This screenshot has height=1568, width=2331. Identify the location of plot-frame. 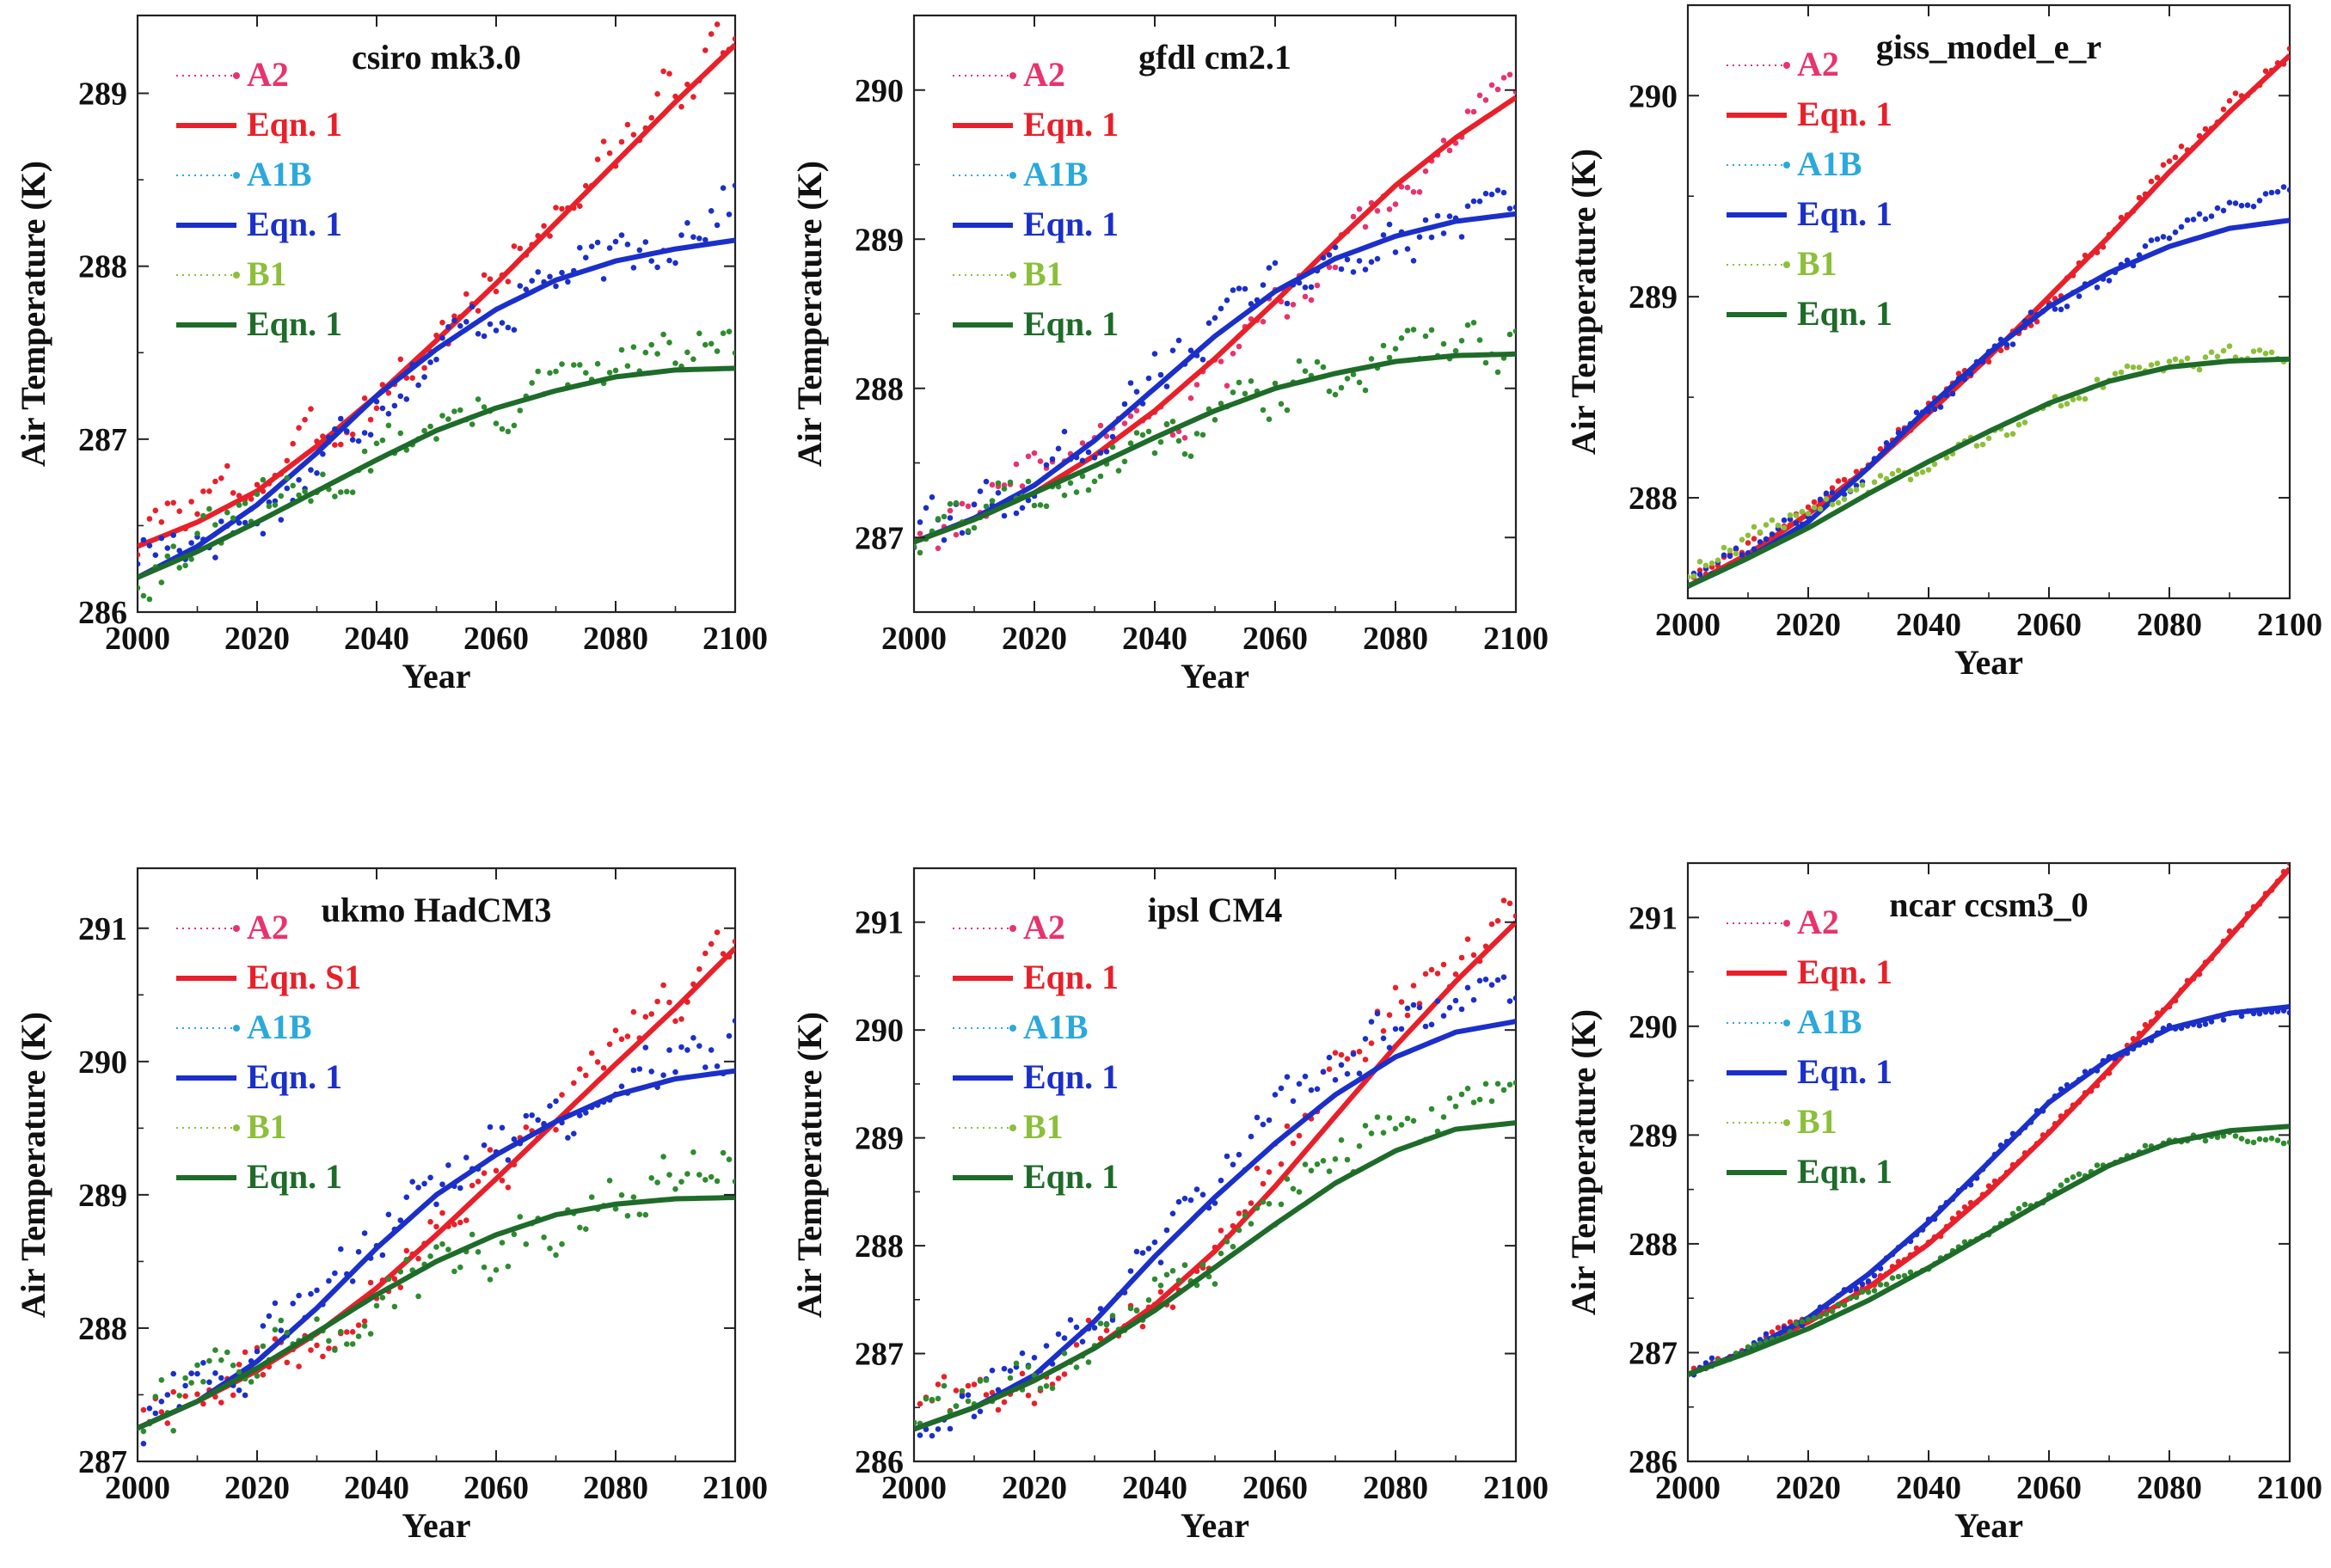
(437, 1165).